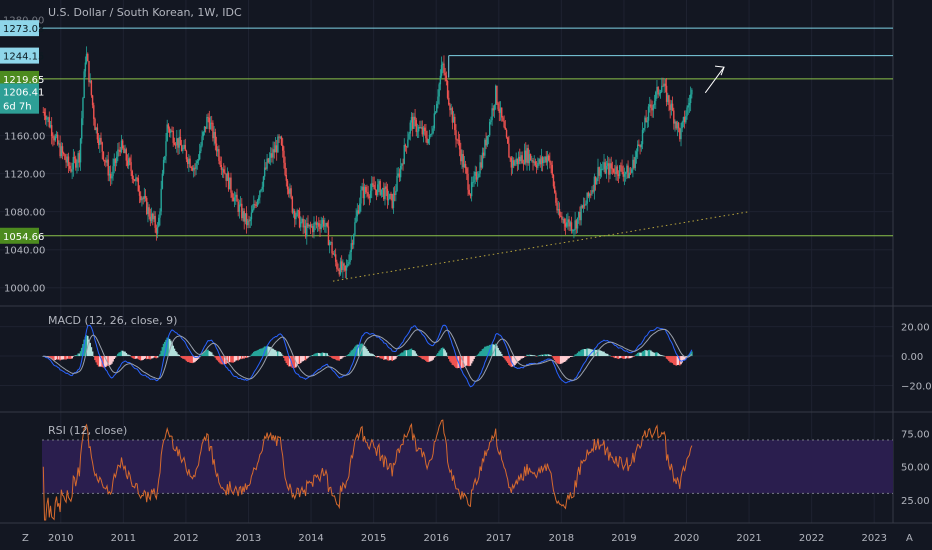 Image resolution: width=932 pixels, height=550 pixels. I want to click on arrow-line, so click(714, 80).